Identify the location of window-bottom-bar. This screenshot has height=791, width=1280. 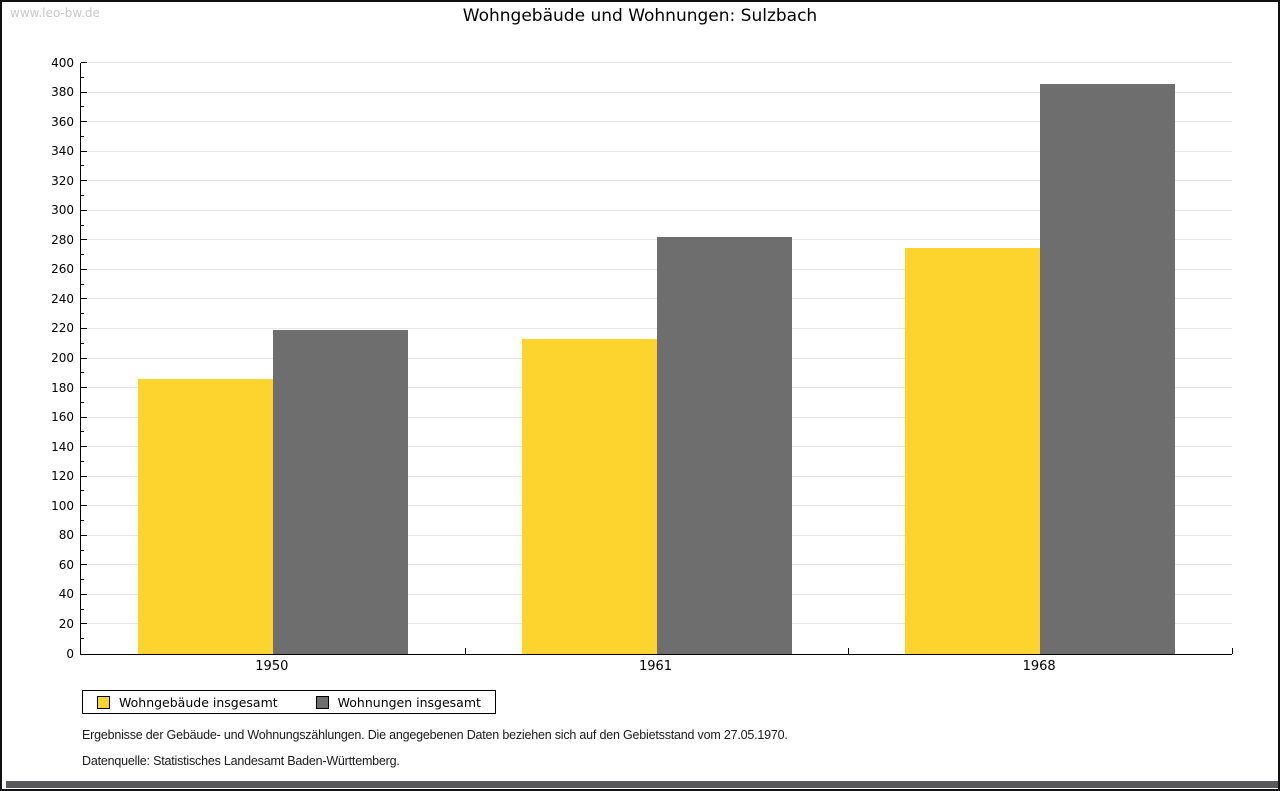
(642, 784).